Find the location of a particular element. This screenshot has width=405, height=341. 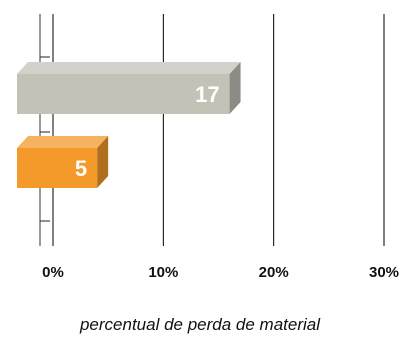

bar-1-top is located at coordinates (129, 68).